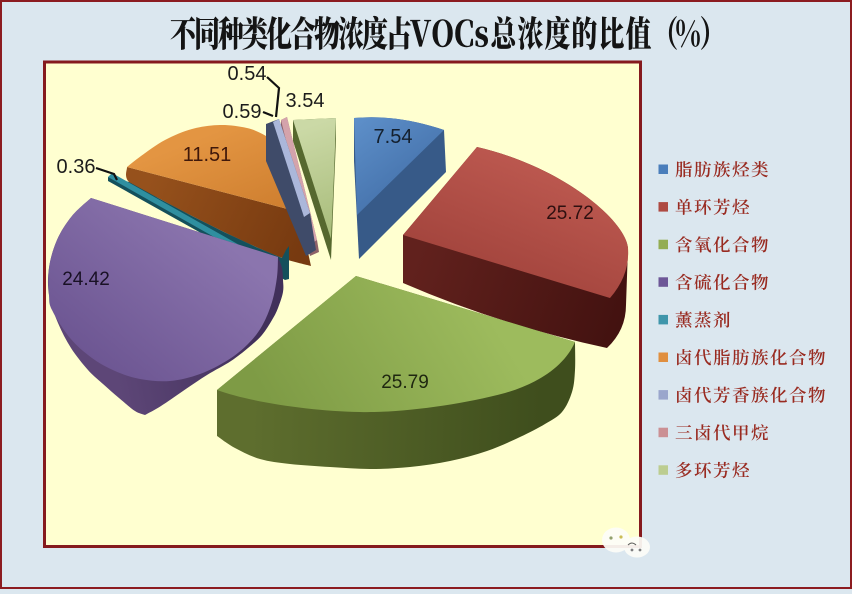  What do you see at coordinates (86, 279) in the screenshot?
I see `svg-text: 24.42` at bounding box center [86, 279].